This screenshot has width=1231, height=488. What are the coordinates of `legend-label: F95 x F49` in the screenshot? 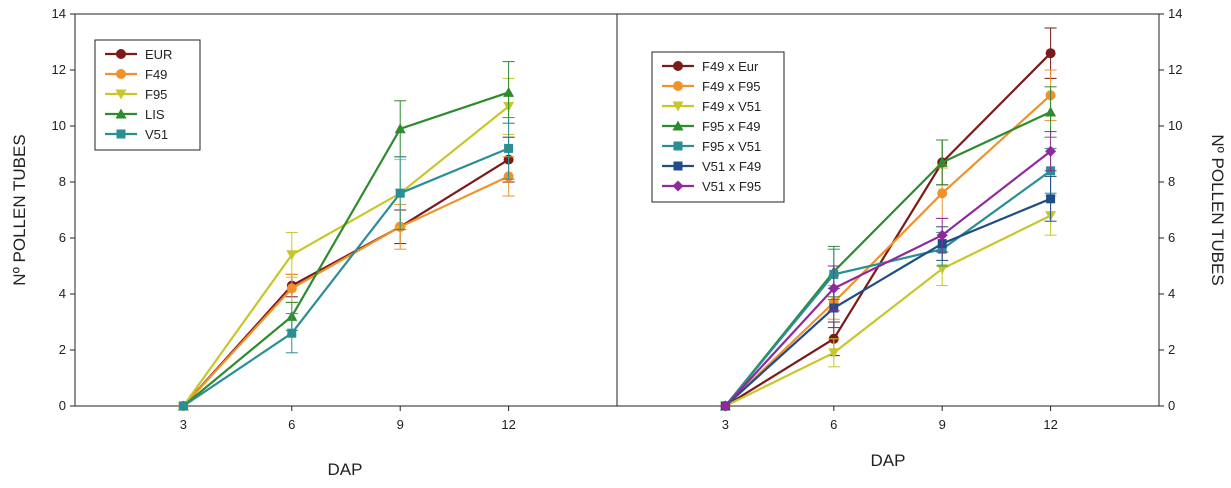 It's located at (731, 126).